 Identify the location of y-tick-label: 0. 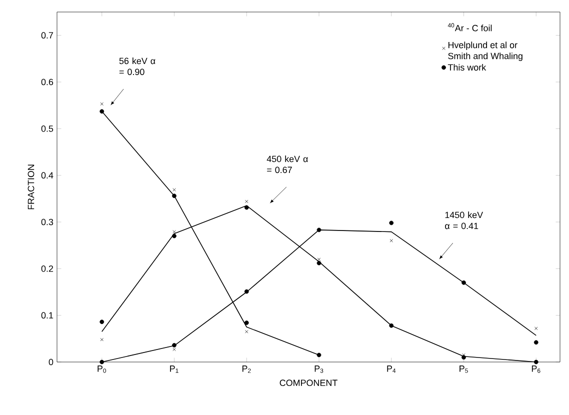
(51, 362).